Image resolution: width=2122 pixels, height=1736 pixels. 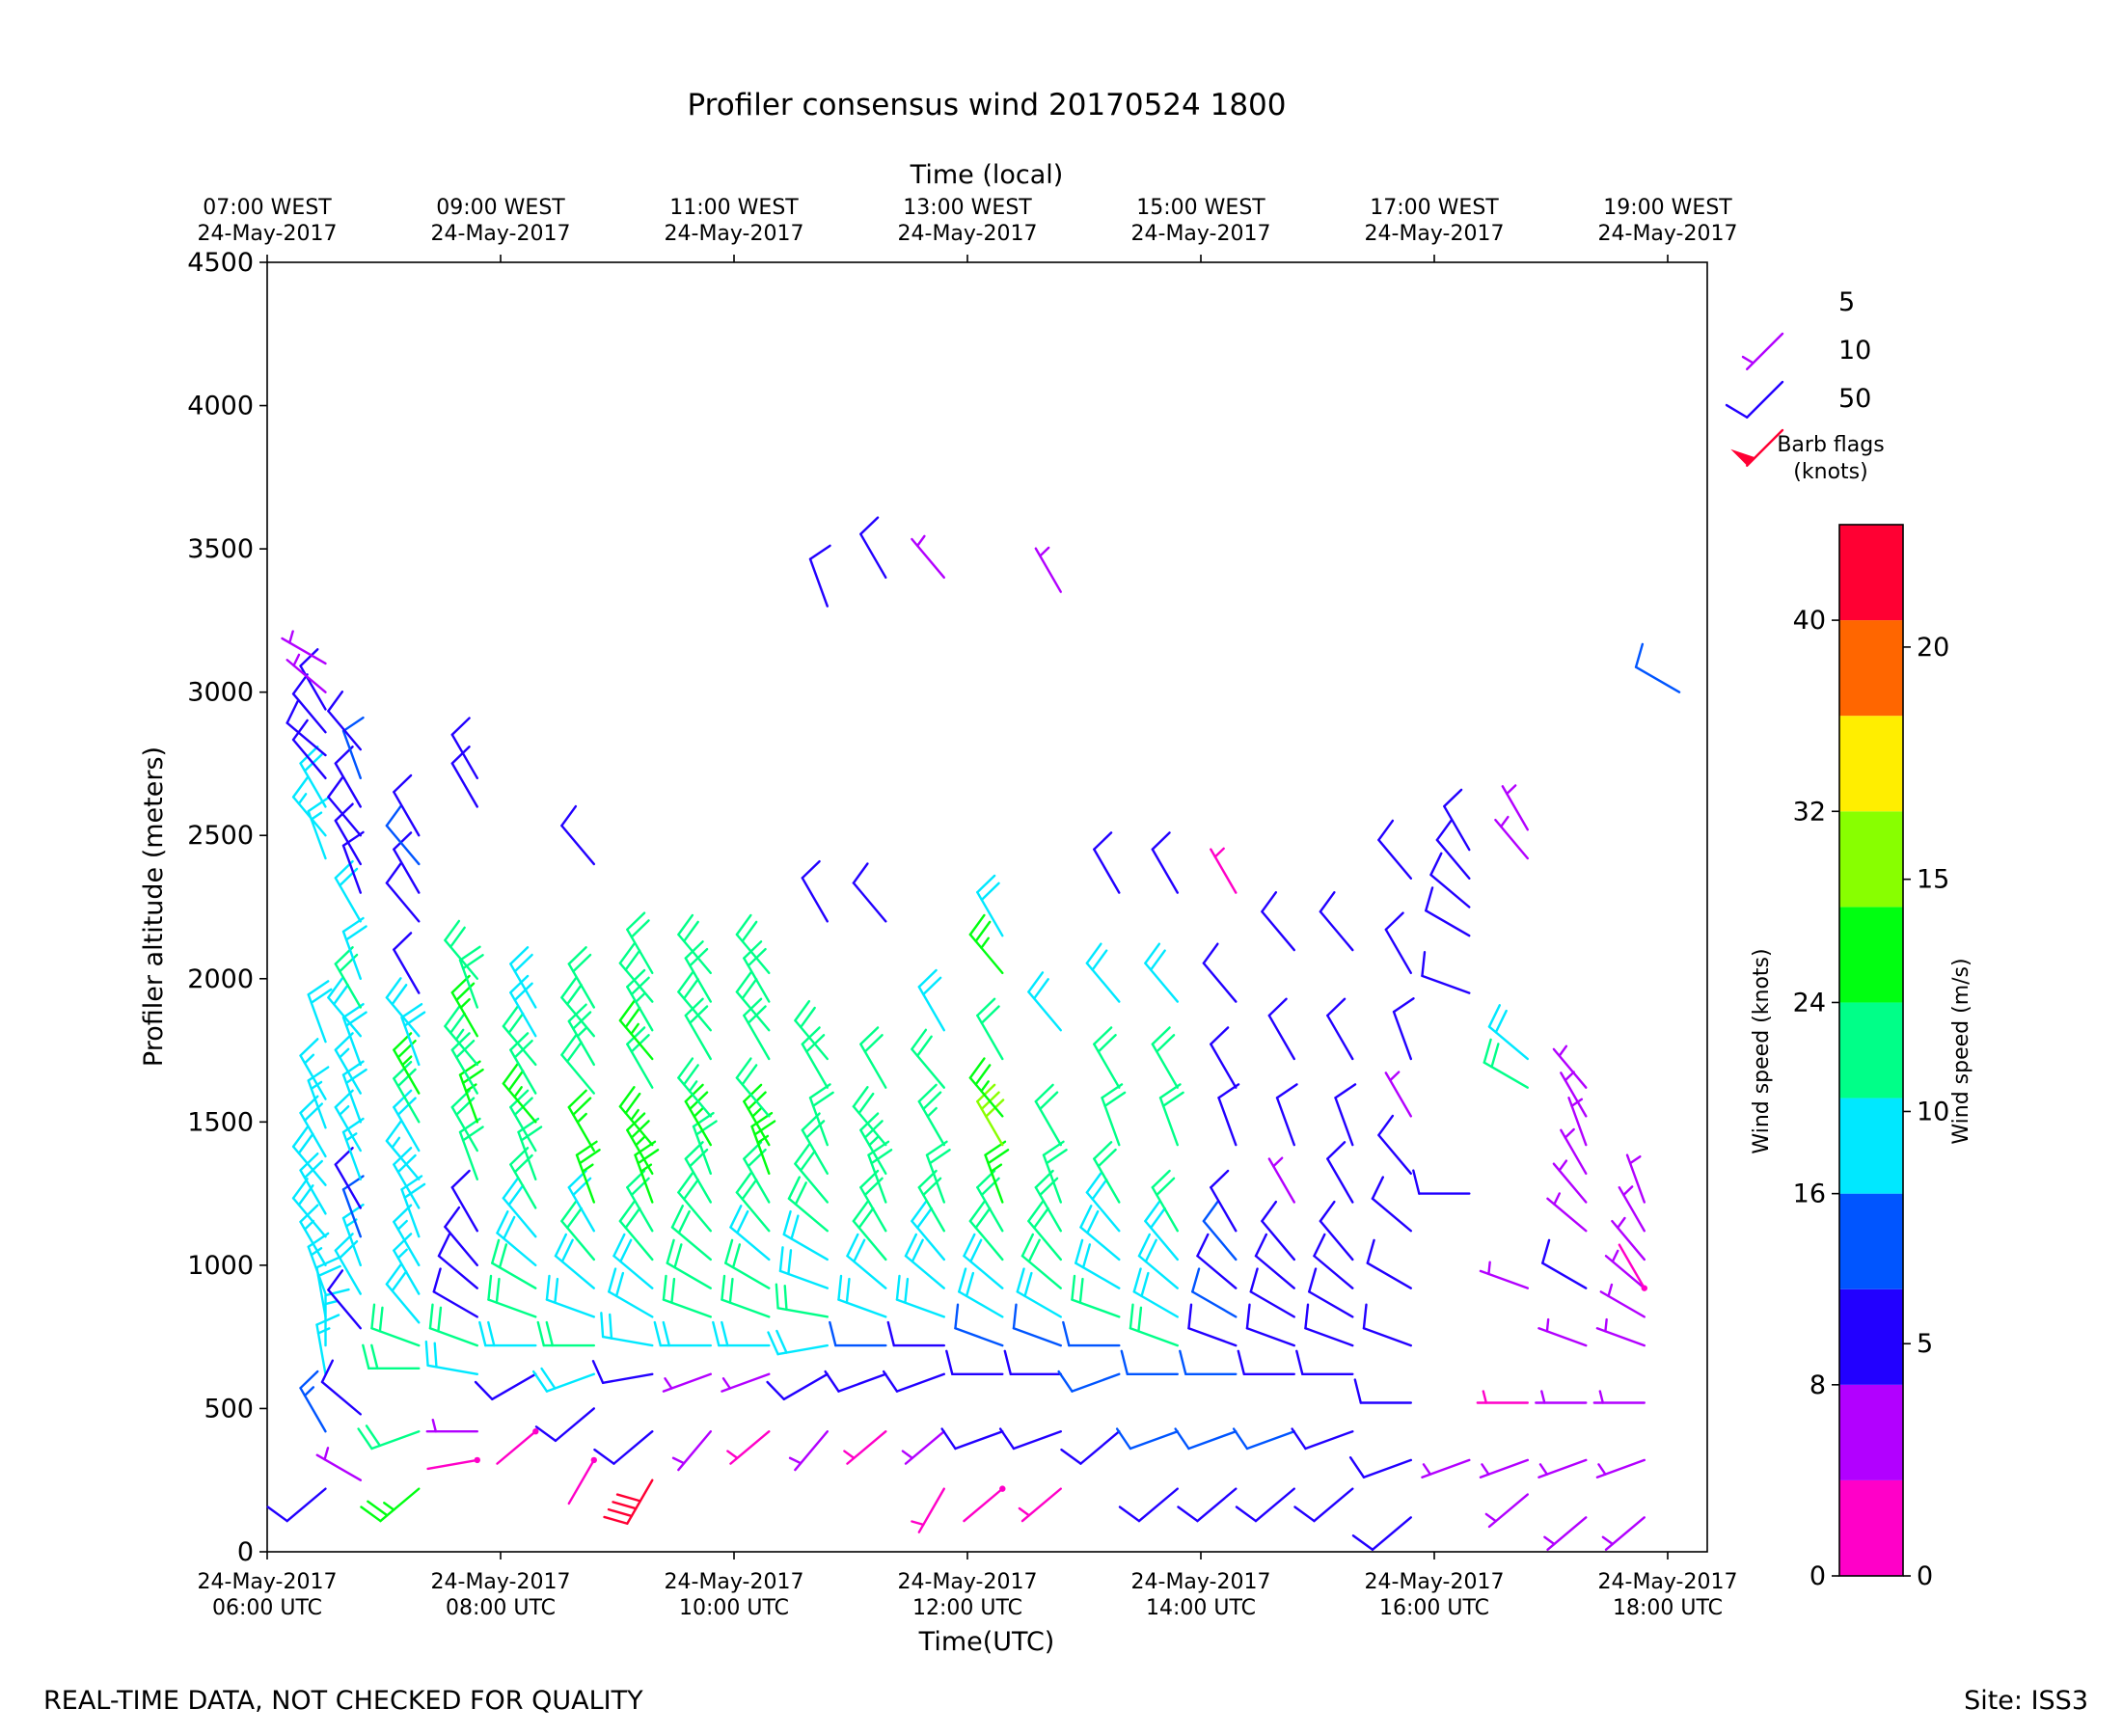 What do you see at coordinates (221, 1122) in the screenshot?
I see `y-tick-label: 1500` at bounding box center [221, 1122].